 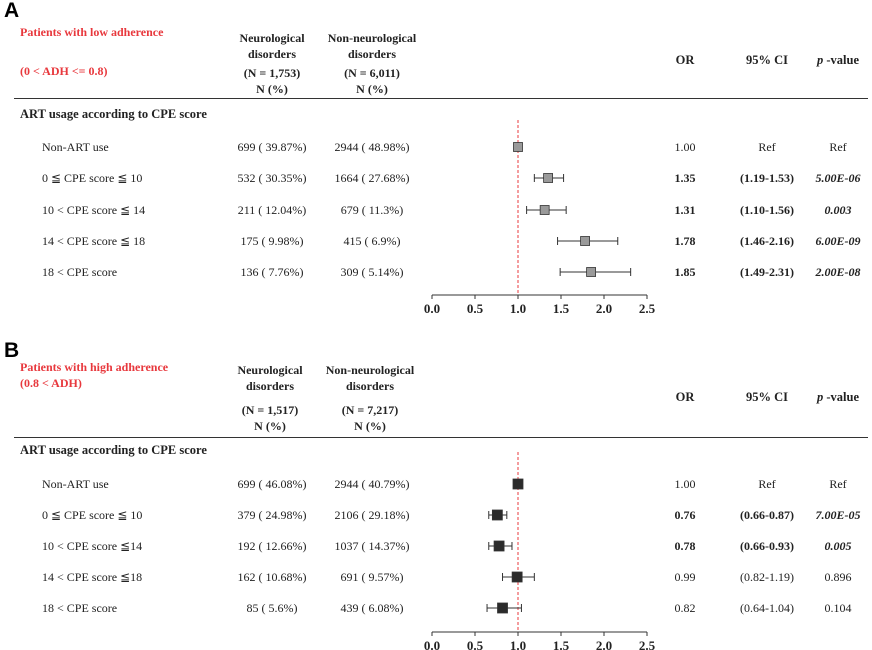 What do you see at coordinates (685, 272) in the screenshot?
I see `or-value: 1.85` at bounding box center [685, 272].